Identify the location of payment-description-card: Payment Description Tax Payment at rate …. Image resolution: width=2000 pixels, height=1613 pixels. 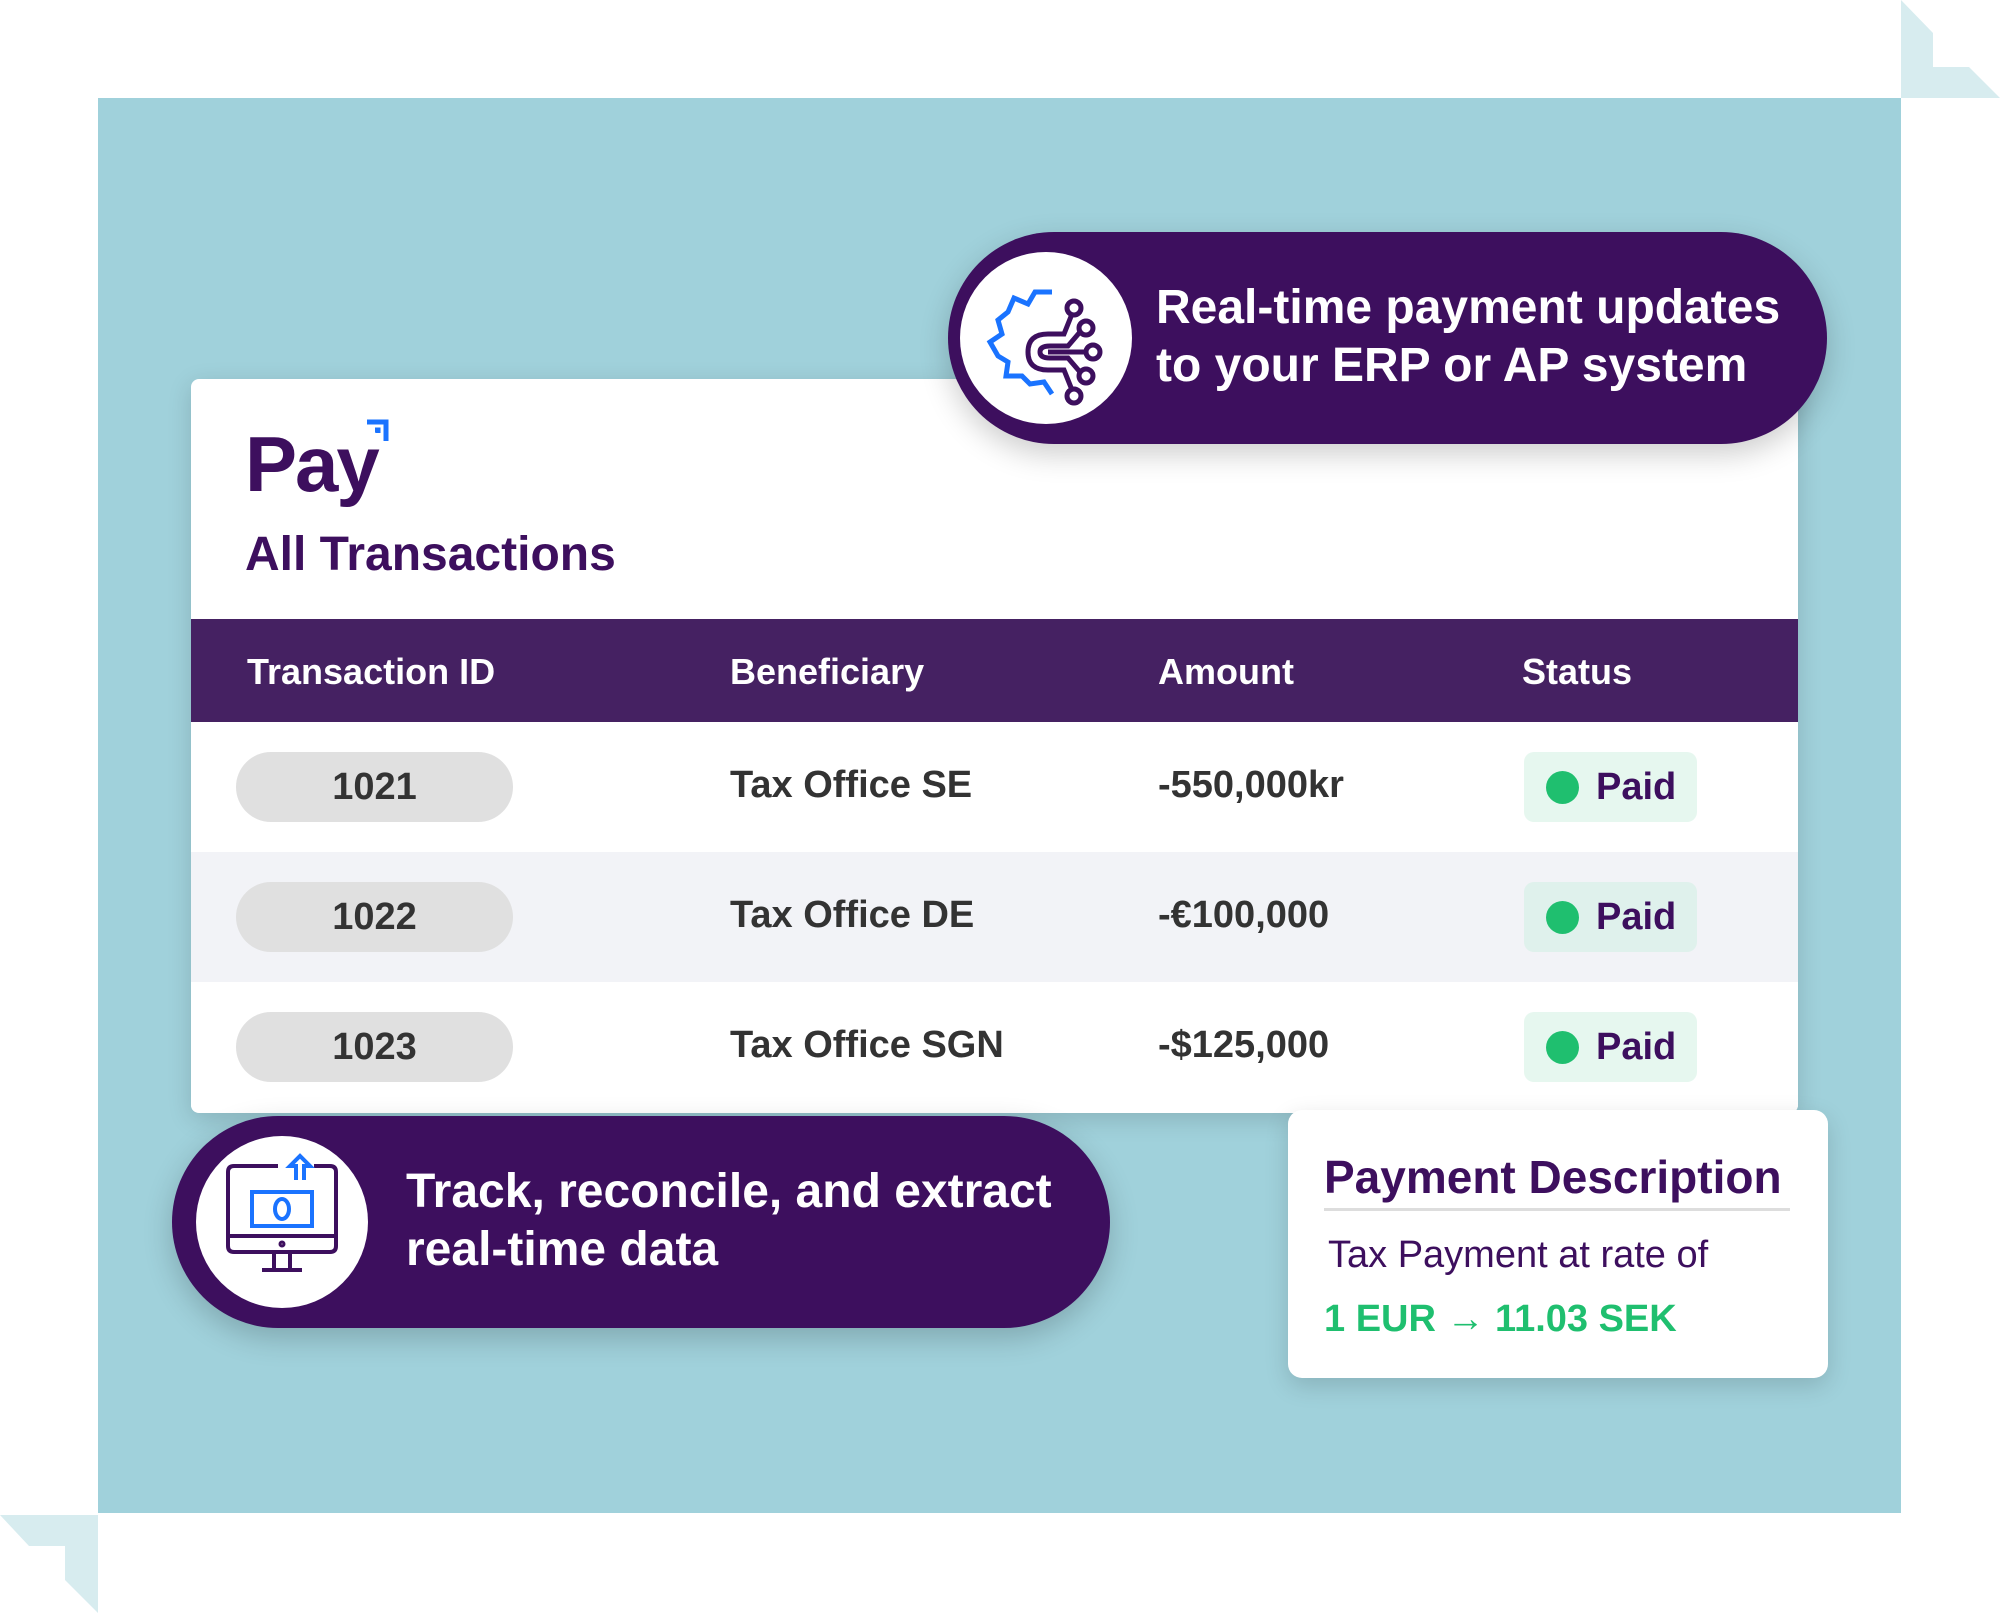
(1558, 1244).